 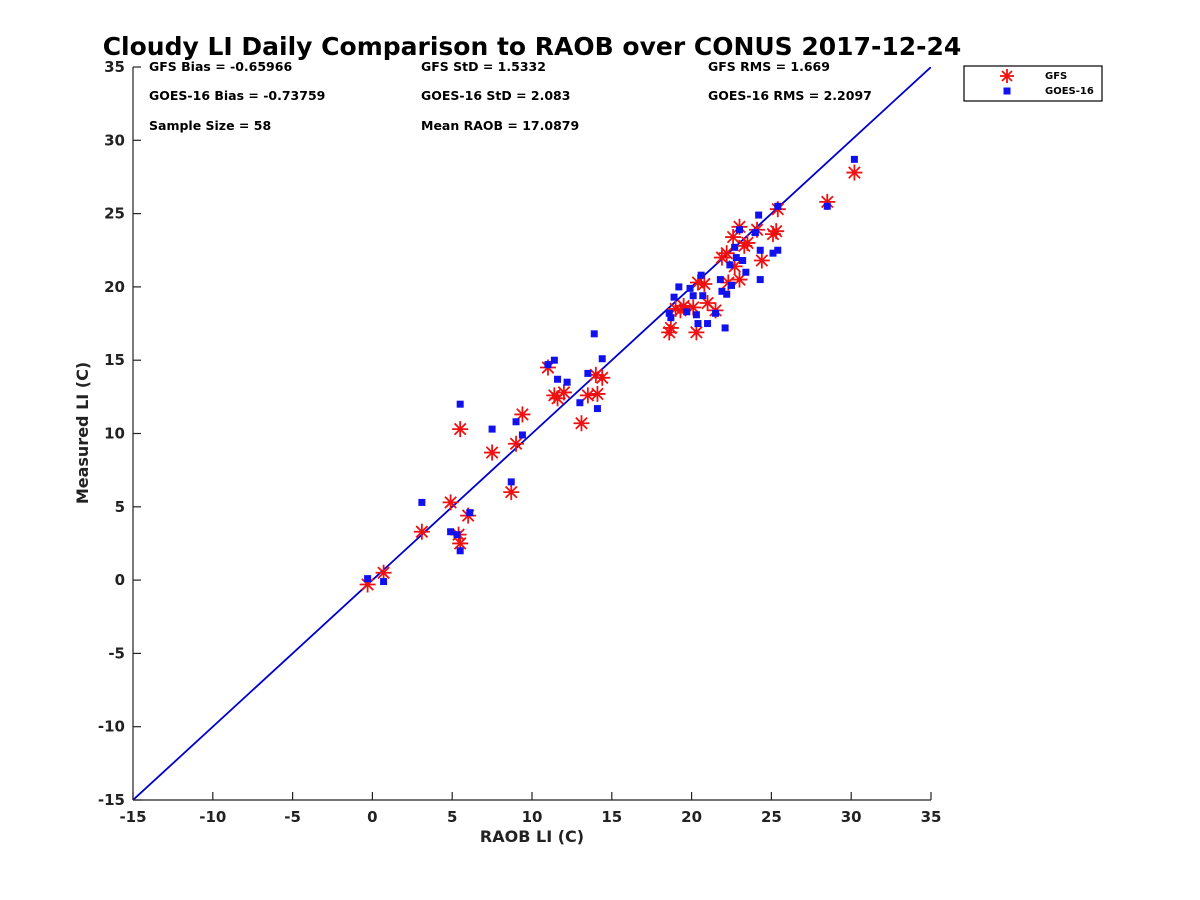 What do you see at coordinates (452, 817) in the screenshot?
I see `x-tick-label: 5` at bounding box center [452, 817].